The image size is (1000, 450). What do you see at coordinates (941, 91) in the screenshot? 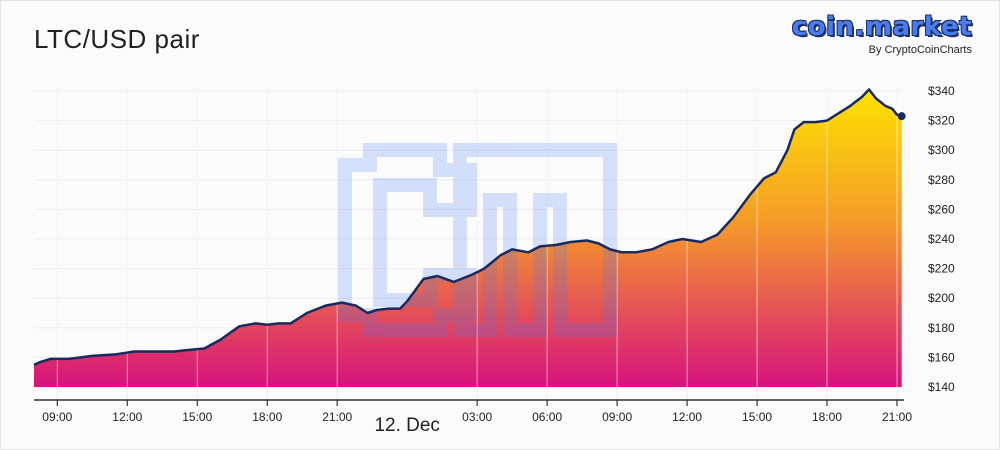
I see `y-tick-label: $340` at bounding box center [941, 91].